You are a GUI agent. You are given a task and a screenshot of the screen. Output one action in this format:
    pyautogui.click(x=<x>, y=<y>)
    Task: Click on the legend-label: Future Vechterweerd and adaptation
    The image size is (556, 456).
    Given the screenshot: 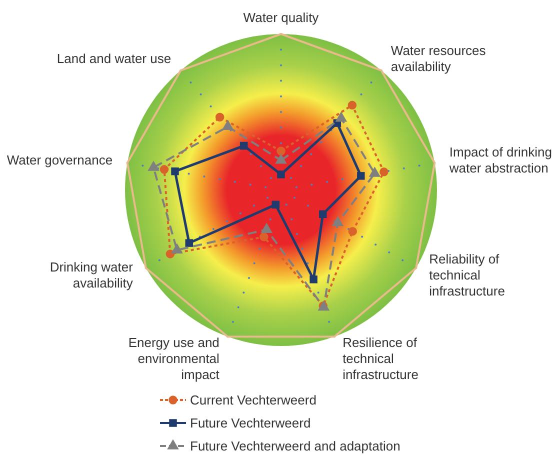 What is the action you would take?
    pyautogui.click(x=295, y=446)
    